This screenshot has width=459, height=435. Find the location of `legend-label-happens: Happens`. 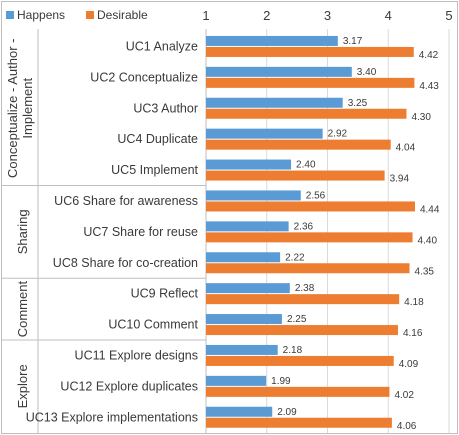

legend-label-happens: Happens is located at coordinates (41, 15).